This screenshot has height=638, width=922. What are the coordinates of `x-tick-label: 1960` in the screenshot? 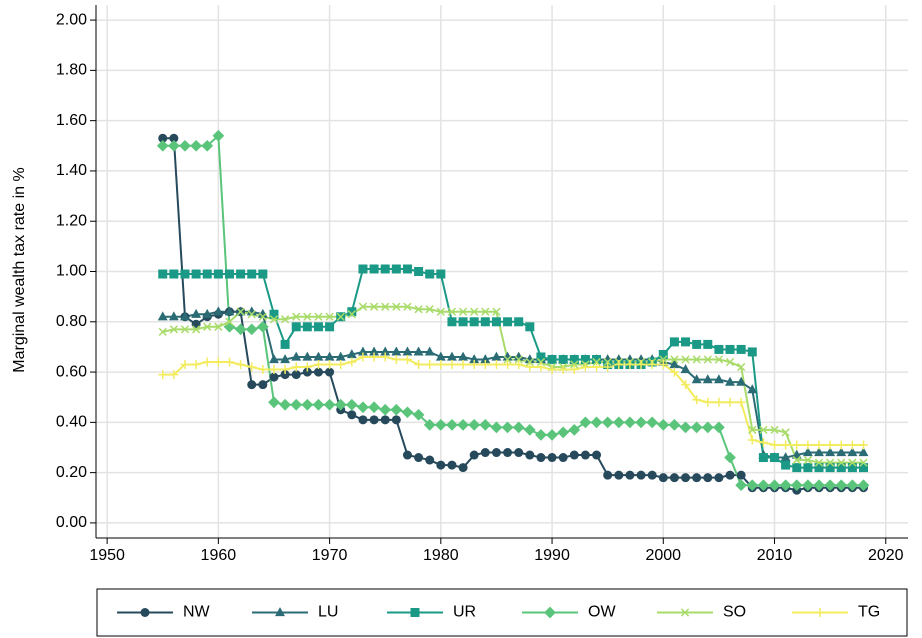 It's located at (219, 555).